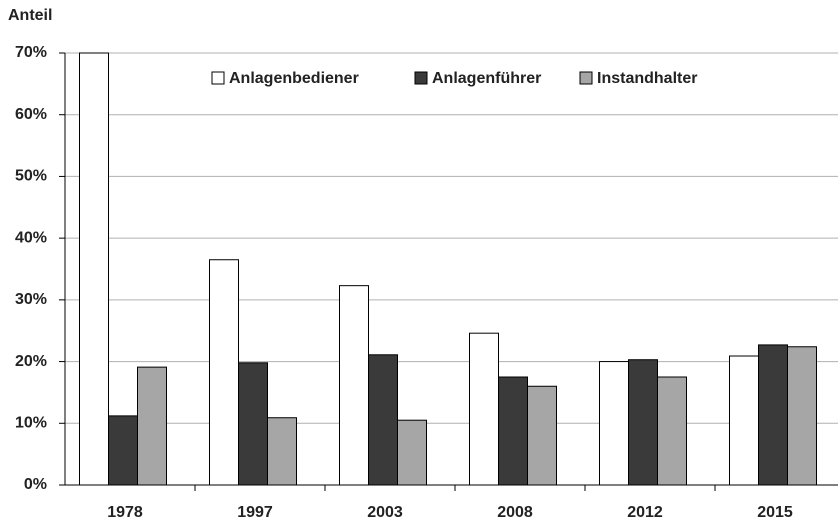  What do you see at coordinates (775, 512) in the screenshot?
I see `x-tick-label: 2015` at bounding box center [775, 512].